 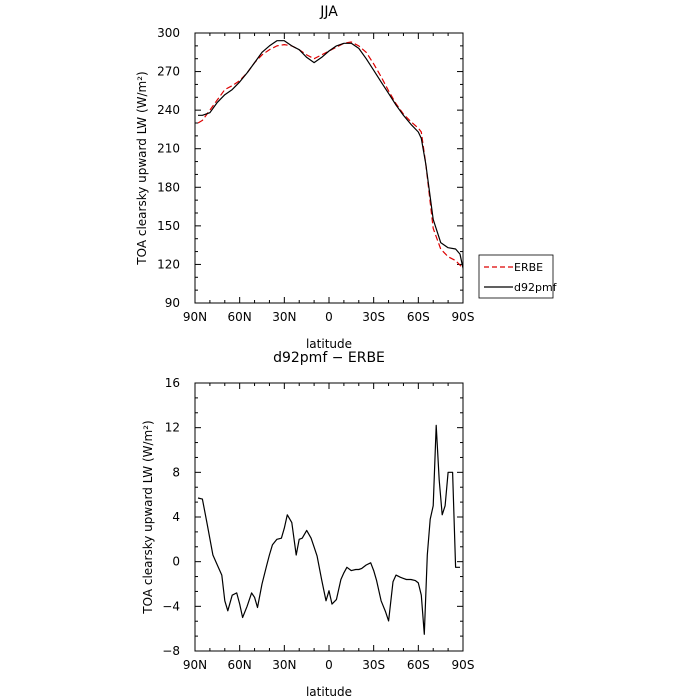 I want to click on top-x-tick-label: 60S, so click(x=418, y=317).